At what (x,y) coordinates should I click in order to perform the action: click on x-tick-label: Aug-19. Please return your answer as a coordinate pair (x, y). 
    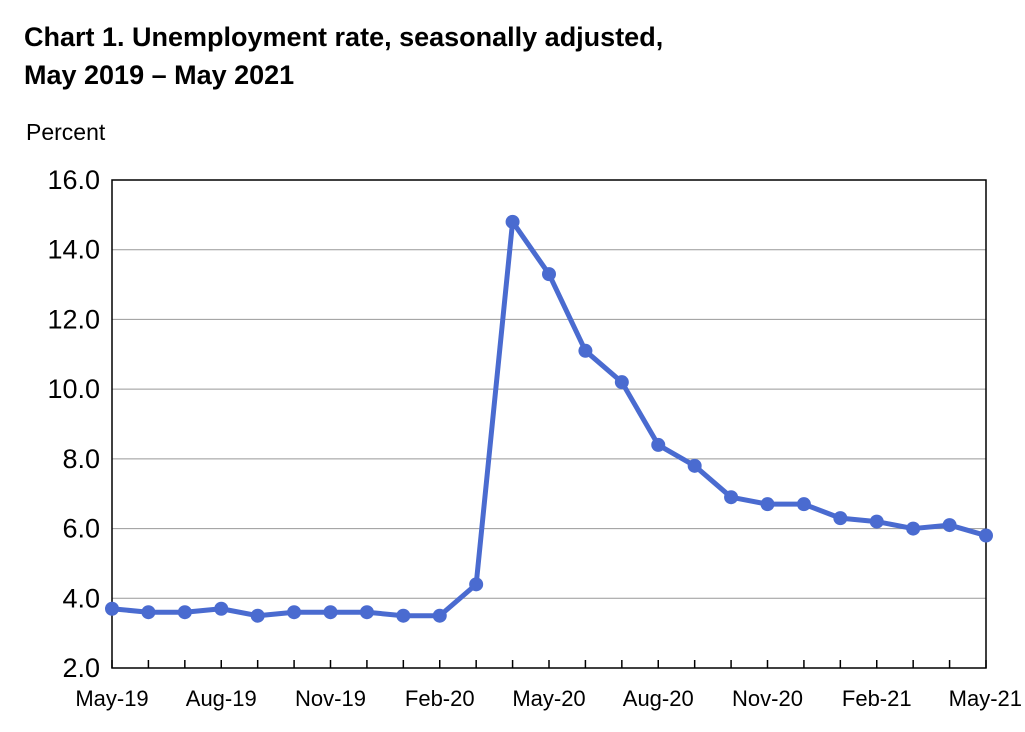
    Looking at the image, I should click on (221, 698).